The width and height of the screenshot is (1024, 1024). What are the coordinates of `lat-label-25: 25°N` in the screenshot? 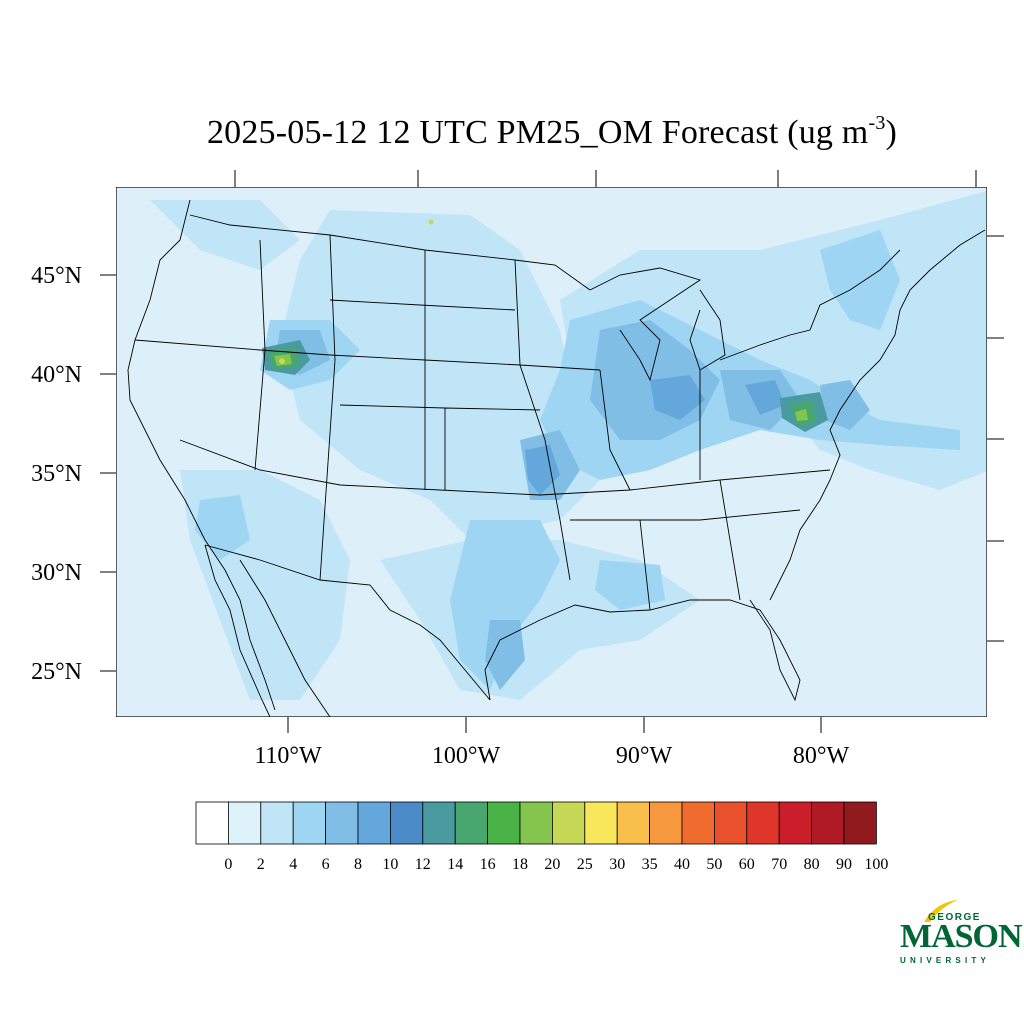 It's located at (56, 672).